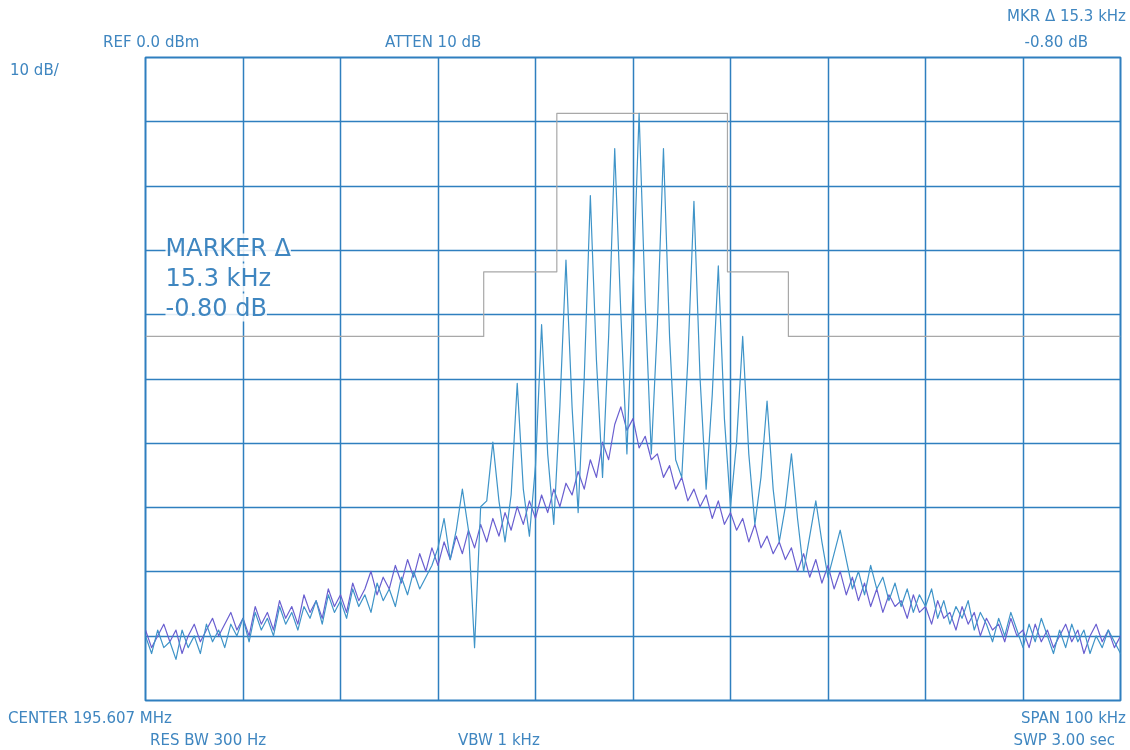  Describe the element at coordinates (1073, 718) in the screenshot. I see `text: SPAN 100 kHz` at that location.